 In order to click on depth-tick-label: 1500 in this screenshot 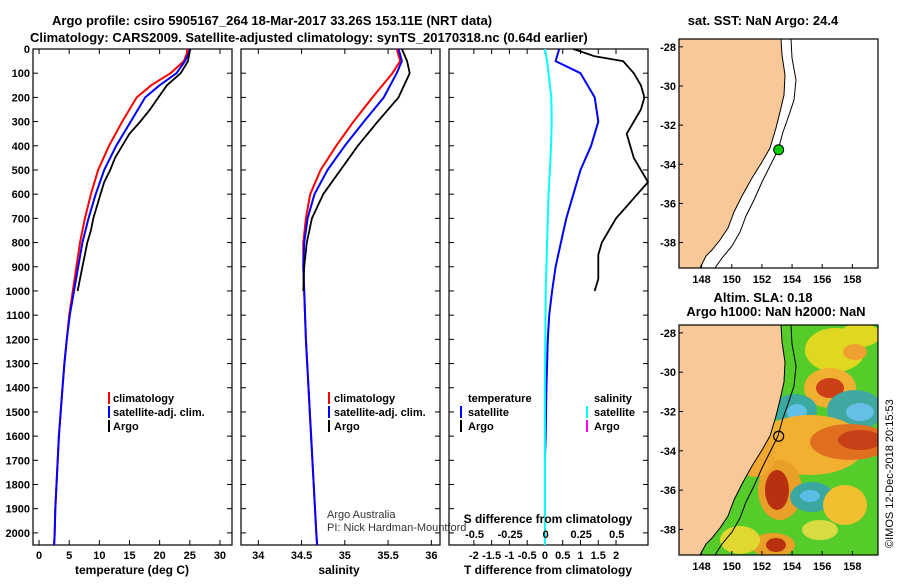, I will do `click(18, 413)`.